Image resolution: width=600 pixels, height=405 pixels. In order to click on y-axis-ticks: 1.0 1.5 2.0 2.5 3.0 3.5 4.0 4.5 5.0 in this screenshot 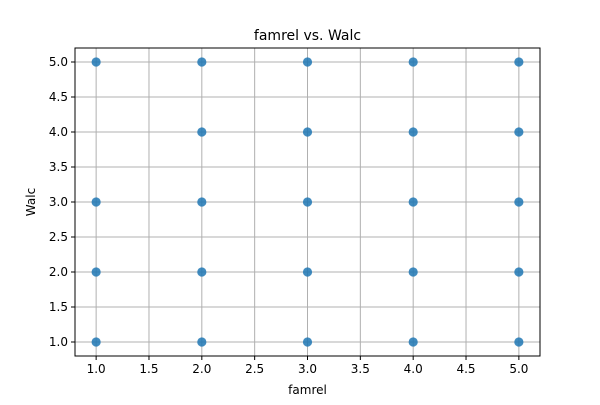, I will do `click(62, 202)`.